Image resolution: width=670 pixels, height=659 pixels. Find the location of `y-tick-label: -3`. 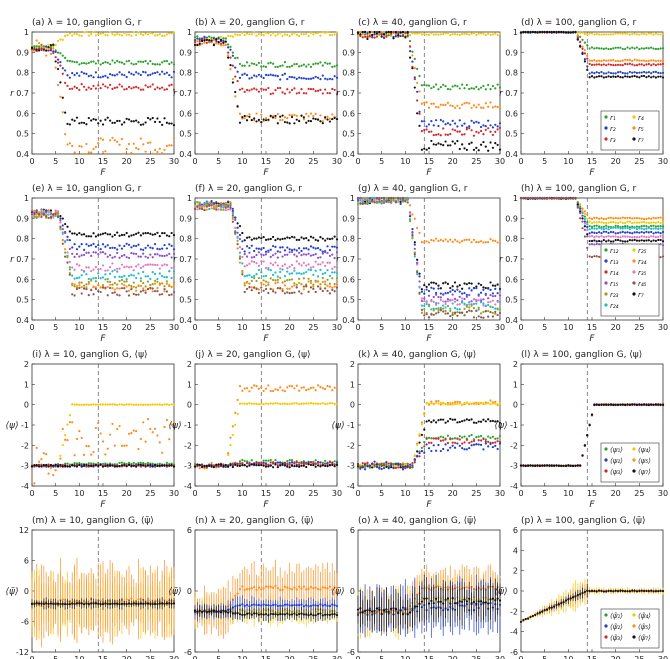

y-tick-label: -3 is located at coordinates (188, 466).